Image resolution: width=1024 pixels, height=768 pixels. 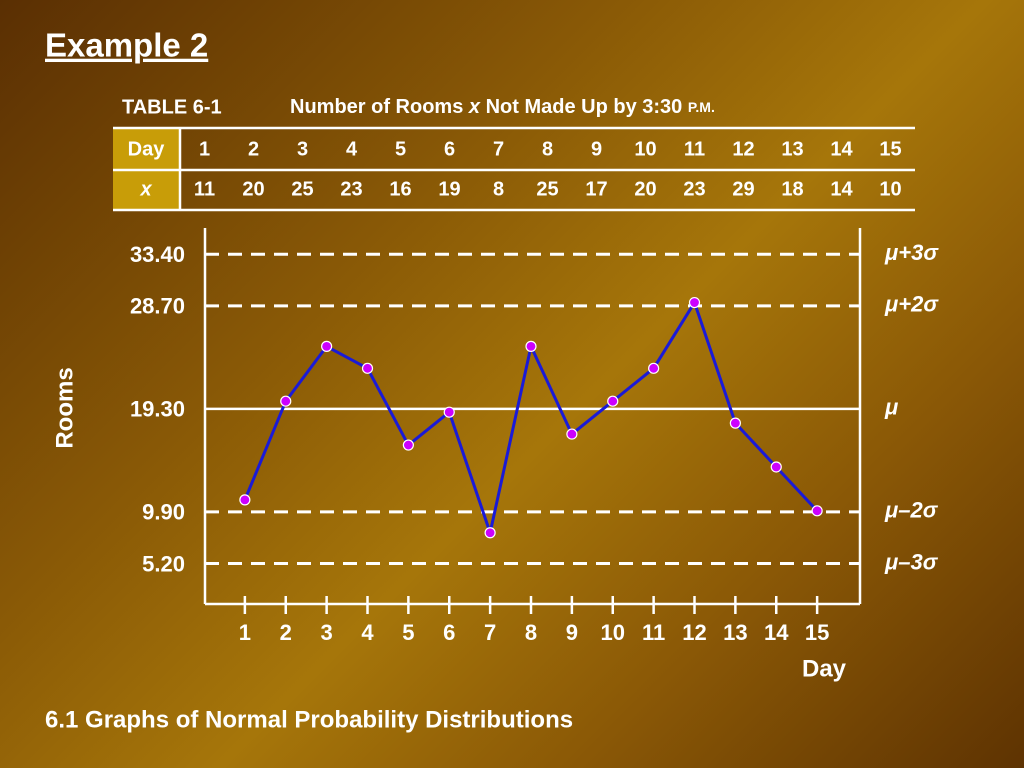 I want to click on x-tick-label: 4, so click(x=367, y=632).